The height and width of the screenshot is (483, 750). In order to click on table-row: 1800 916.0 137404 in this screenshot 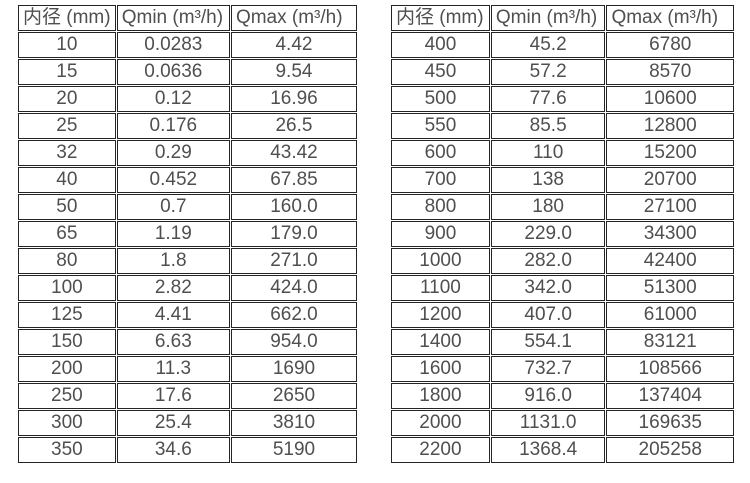, I will do `click(562, 396)`.